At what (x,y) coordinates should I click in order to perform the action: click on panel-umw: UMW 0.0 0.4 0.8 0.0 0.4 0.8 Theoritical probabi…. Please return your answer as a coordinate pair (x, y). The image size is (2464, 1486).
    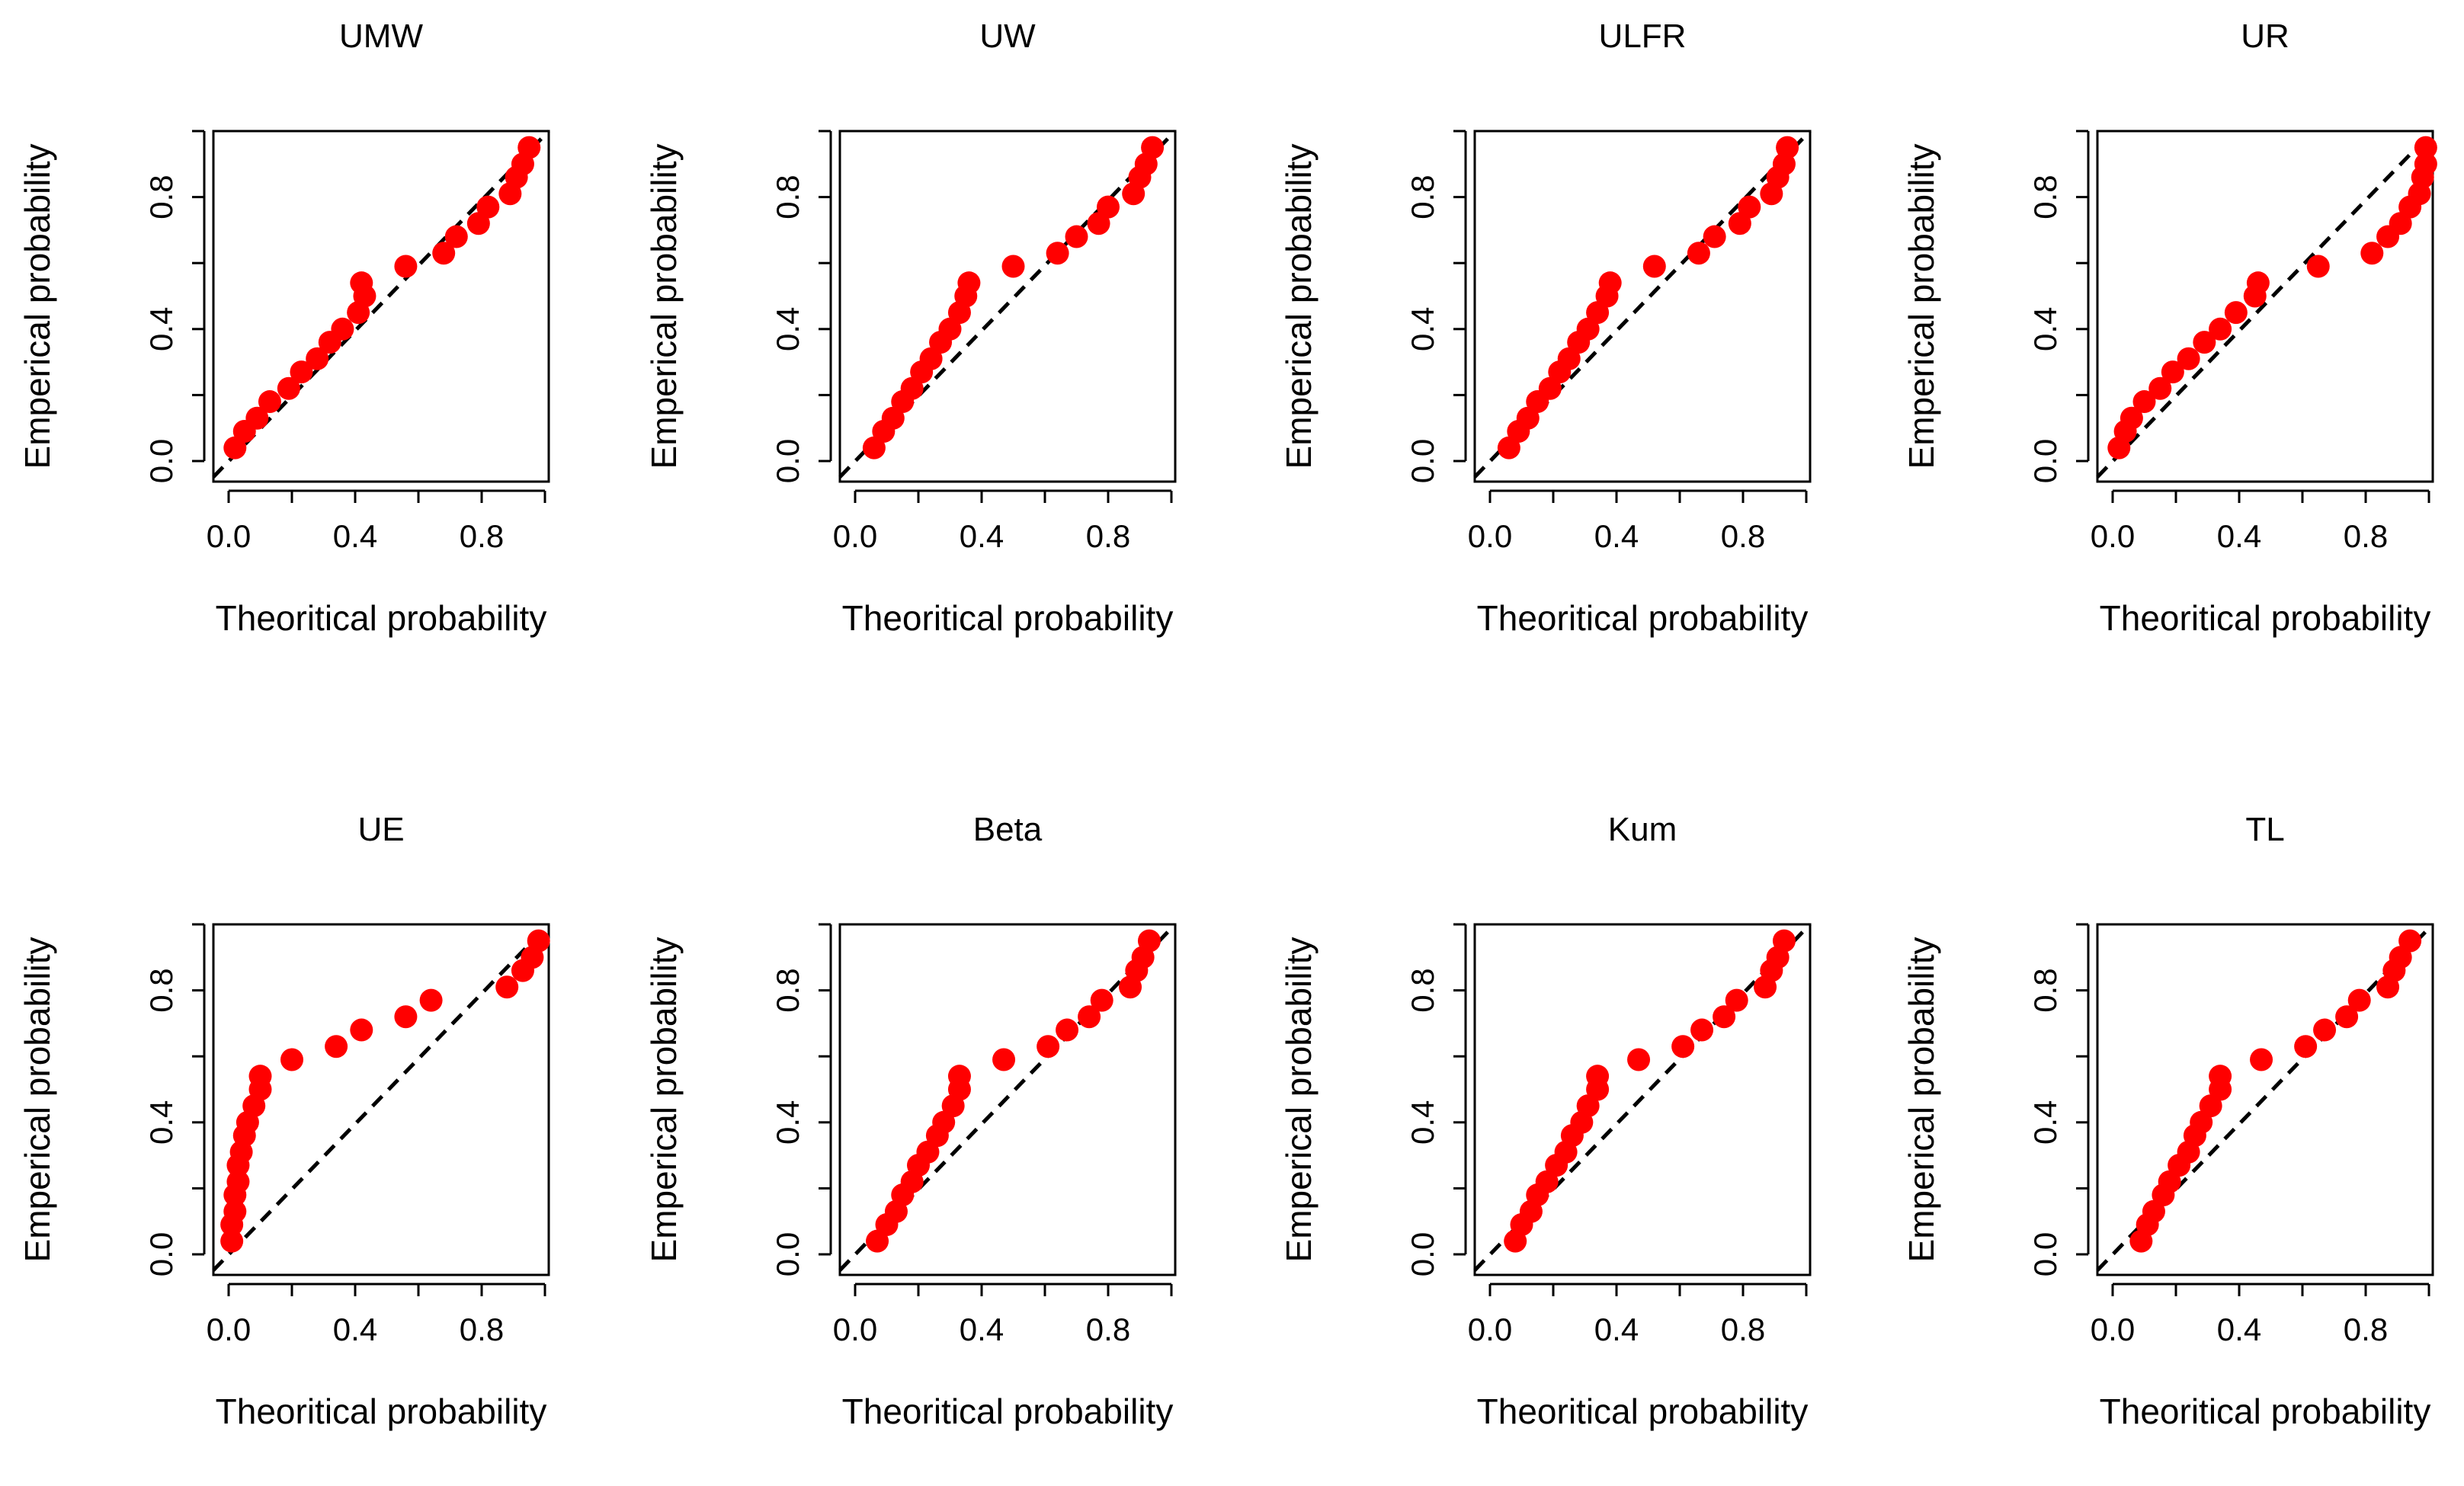
    Looking at the image, I should click on (284, 328).